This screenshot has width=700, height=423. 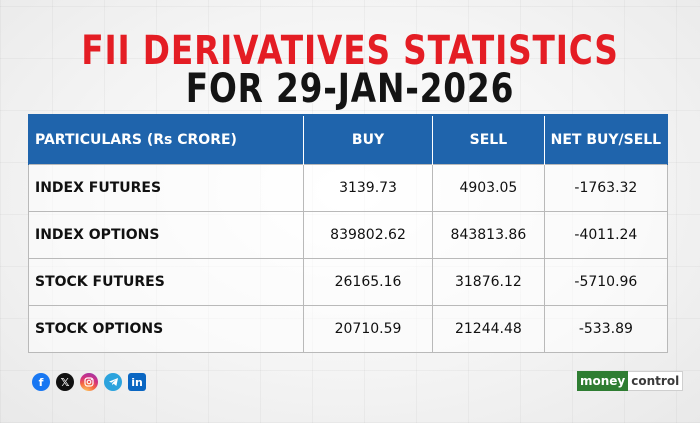 What do you see at coordinates (606, 329) in the screenshot?
I see `net-cell: -533.89` at bounding box center [606, 329].